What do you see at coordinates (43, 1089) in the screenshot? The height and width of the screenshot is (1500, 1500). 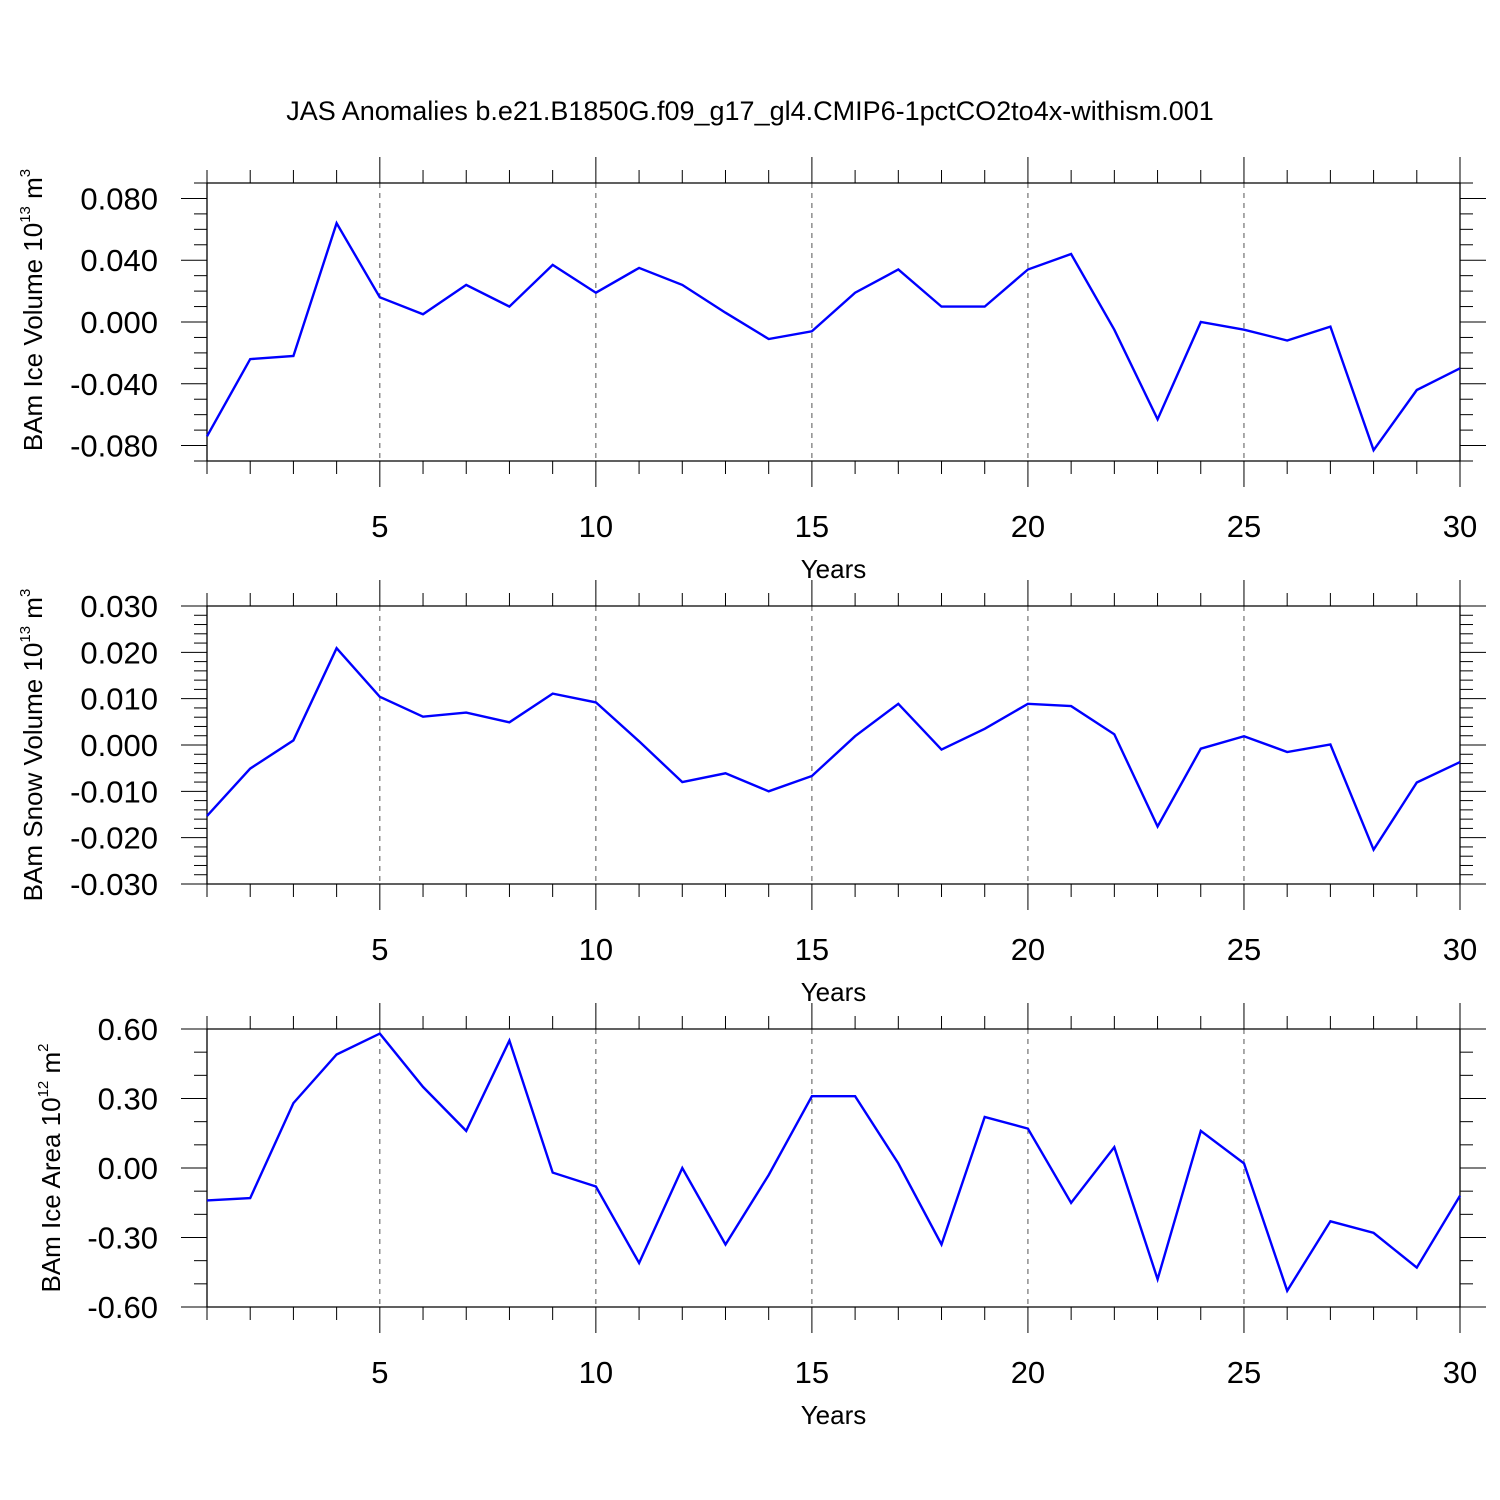 I see `y-axis-label-part: 12` at bounding box center [43, 1089].